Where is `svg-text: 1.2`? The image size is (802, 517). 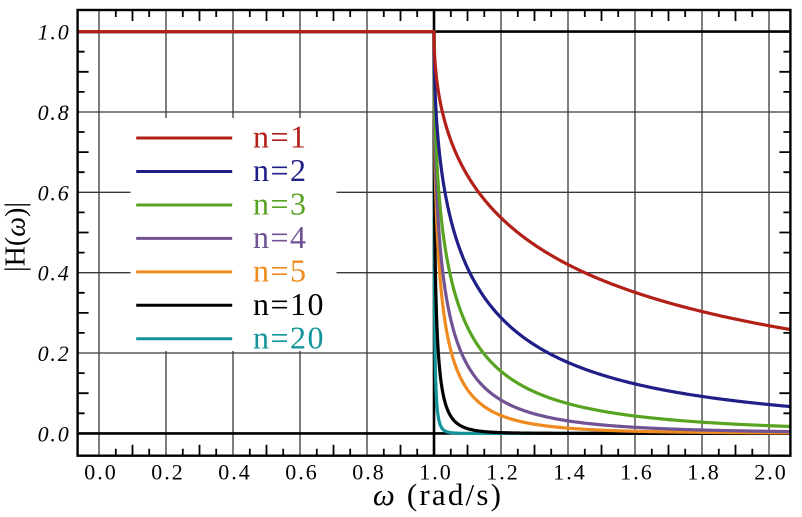 svg-text: 1.2 is located at coordinates (503, 472).